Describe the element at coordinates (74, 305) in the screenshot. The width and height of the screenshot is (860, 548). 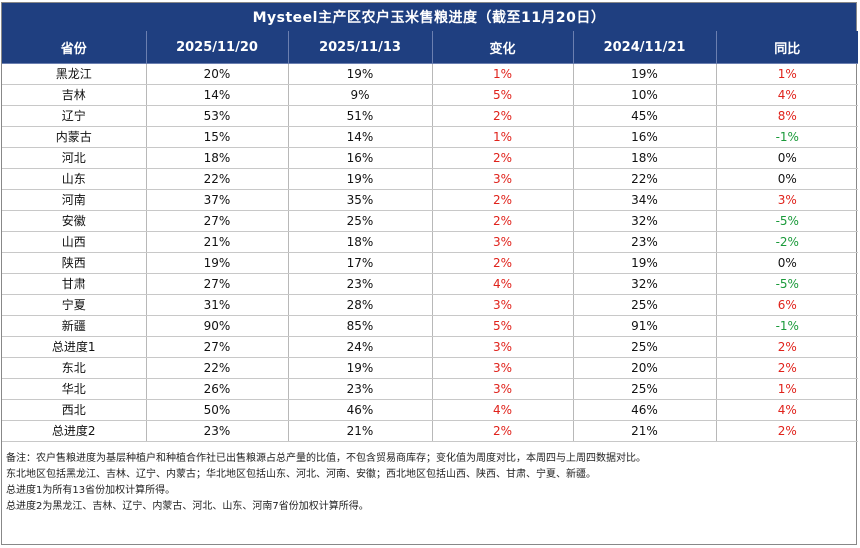
I see `cell-province: 宁夏` at that location.